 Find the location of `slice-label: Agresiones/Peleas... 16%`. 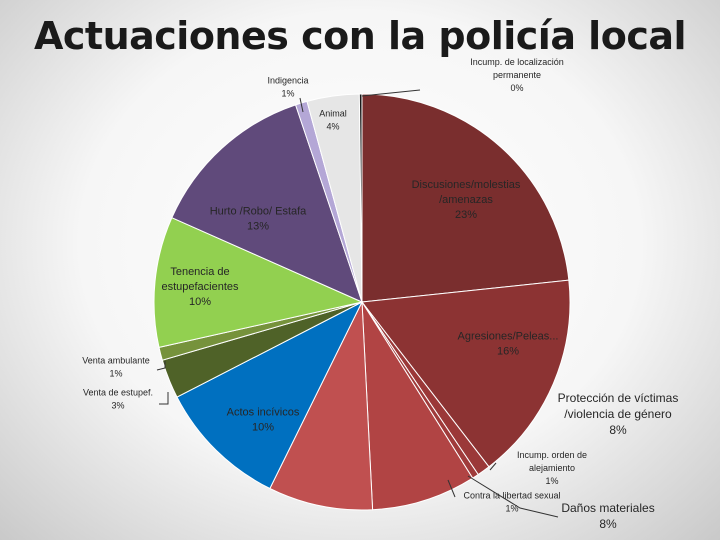

slice-label: Agresiones/Peleas... 16% is located at coordinates (508, 344).